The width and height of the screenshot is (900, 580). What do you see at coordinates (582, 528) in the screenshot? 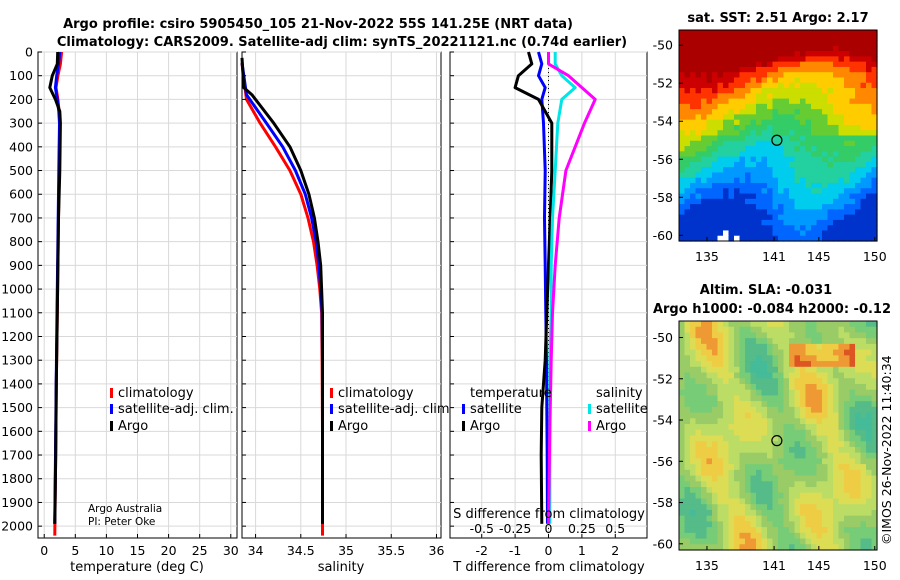
I see `x2-tick-label: 0.25` at bounding box center [582, 528].